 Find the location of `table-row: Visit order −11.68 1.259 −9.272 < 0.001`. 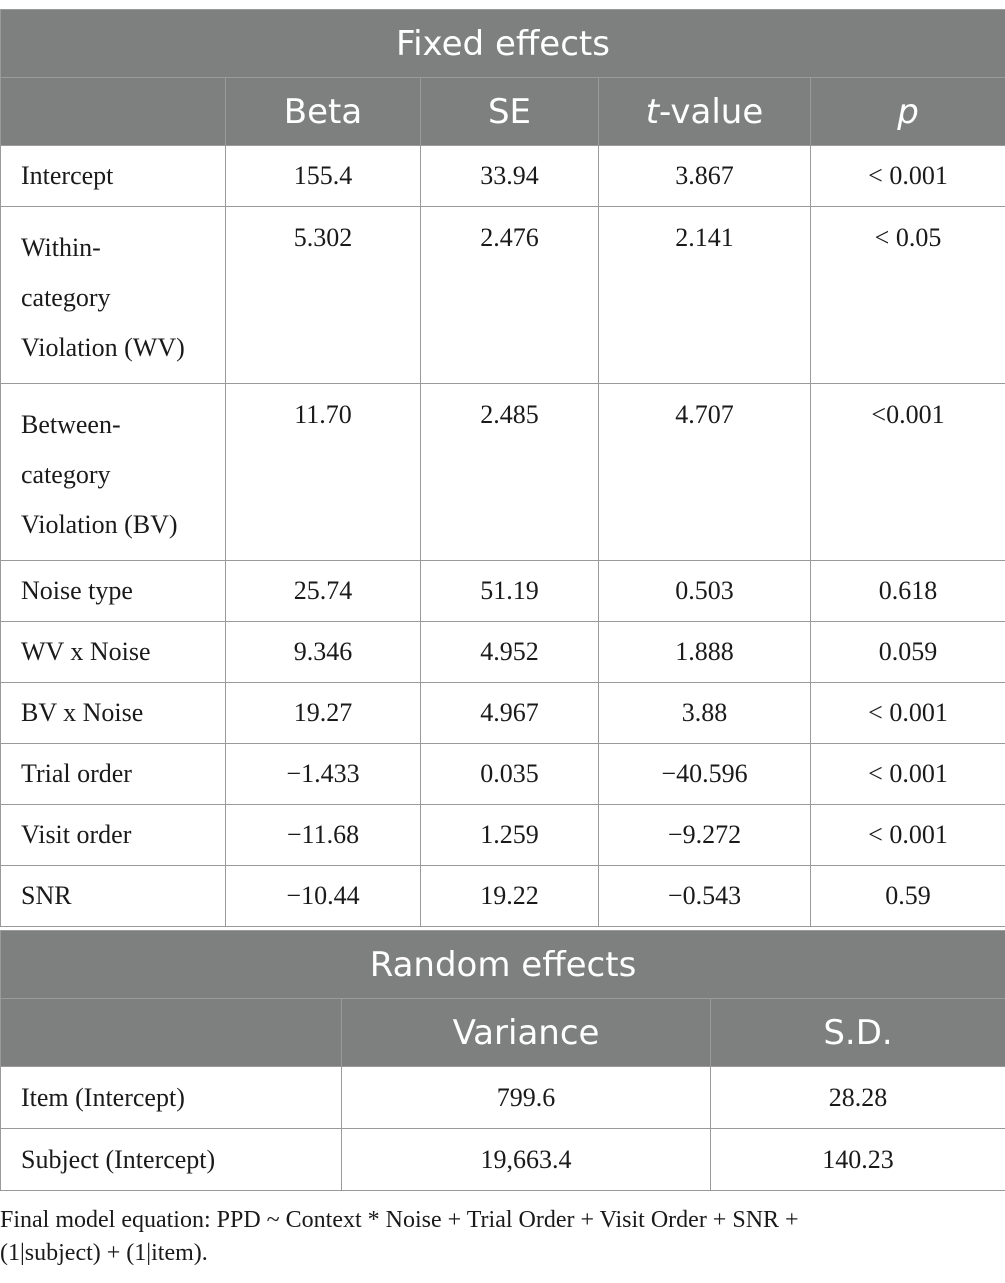

table-row: Visit order −11.68 1.259 −9.272 < 0.001 is located at coordinates (502, 835).